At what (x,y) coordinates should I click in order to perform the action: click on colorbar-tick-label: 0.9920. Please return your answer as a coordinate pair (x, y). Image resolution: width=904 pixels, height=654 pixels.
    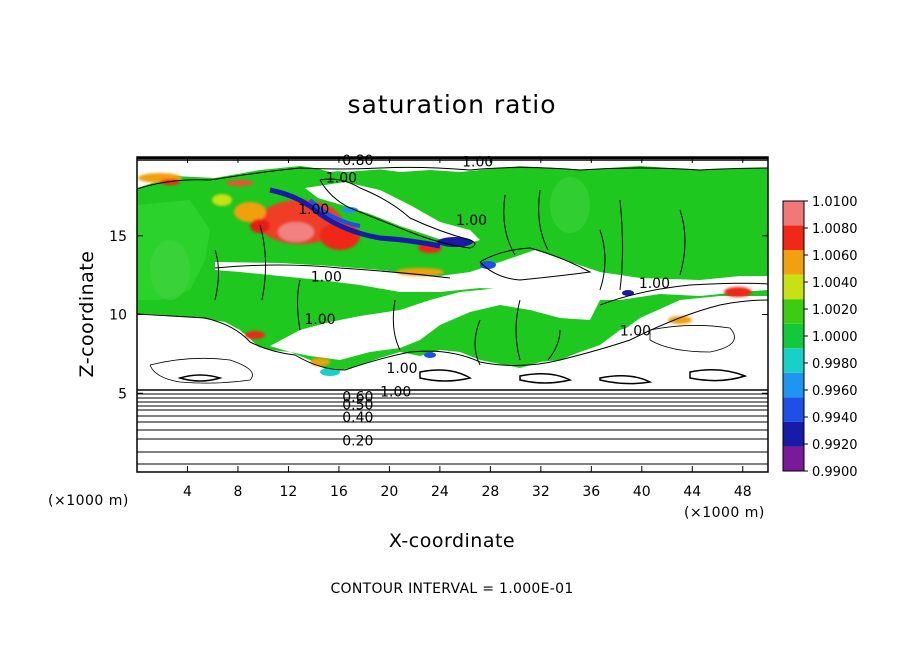
    Looking at the image, I should click on (835, 445).